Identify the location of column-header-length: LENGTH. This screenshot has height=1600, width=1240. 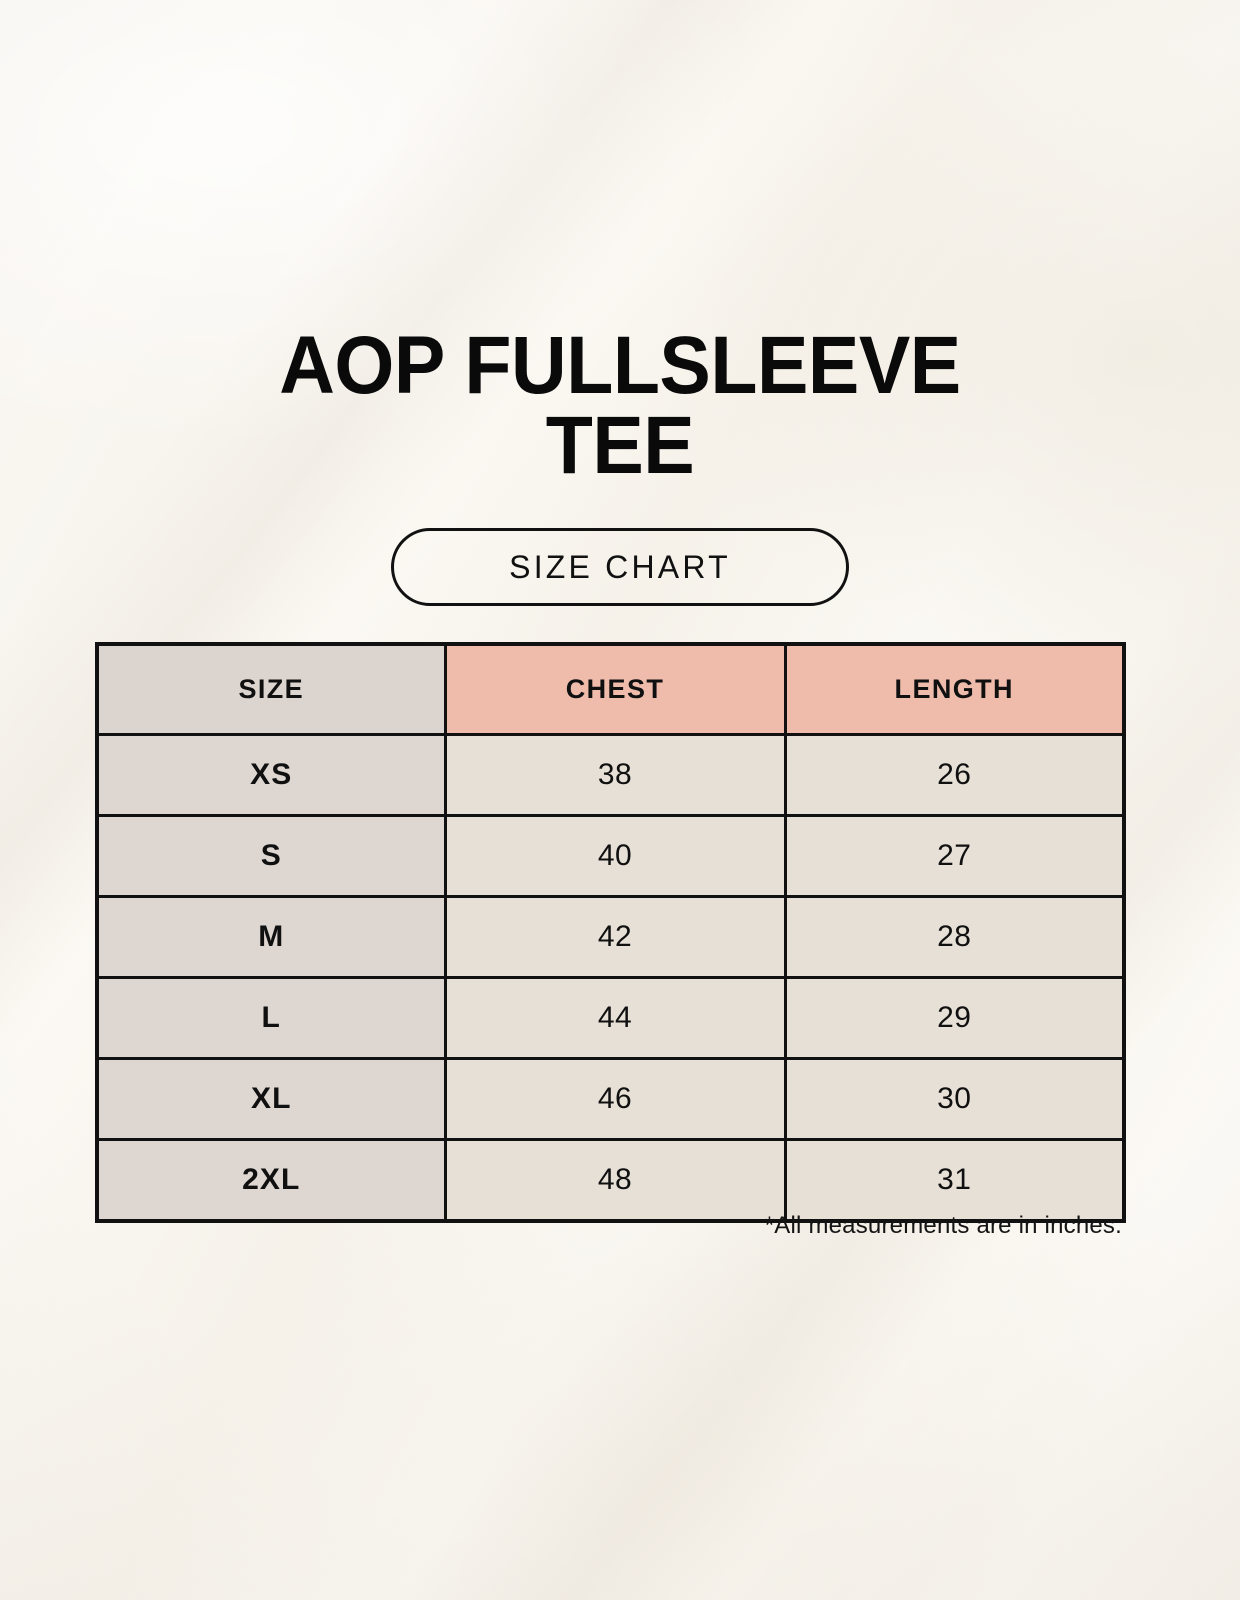
(954, 689).